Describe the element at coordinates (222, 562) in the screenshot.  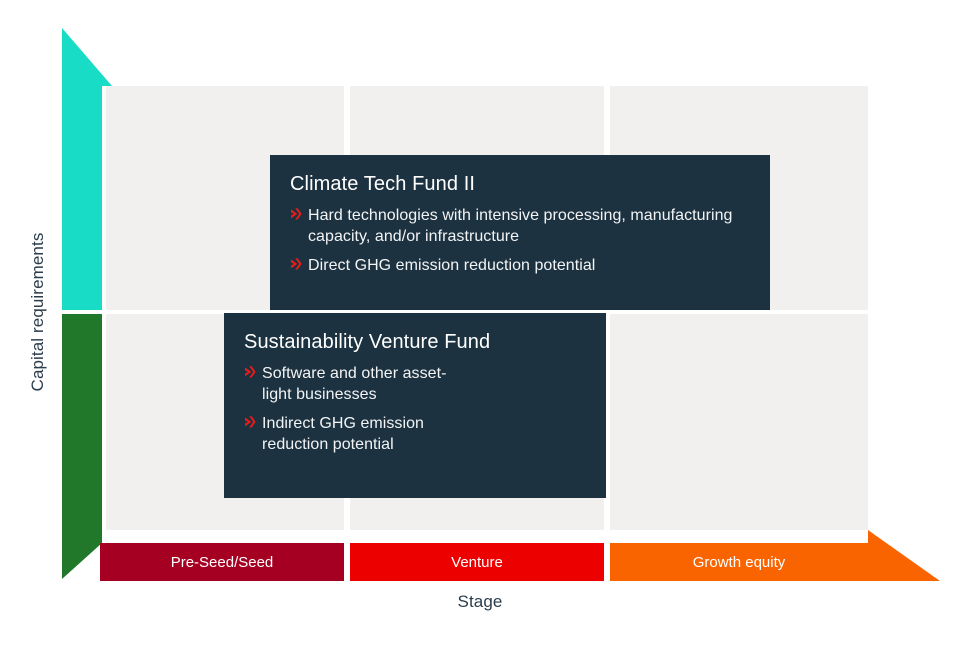
I see `stage-segment-pre-seed-seed: Pre-Seed/Seed` at that location.